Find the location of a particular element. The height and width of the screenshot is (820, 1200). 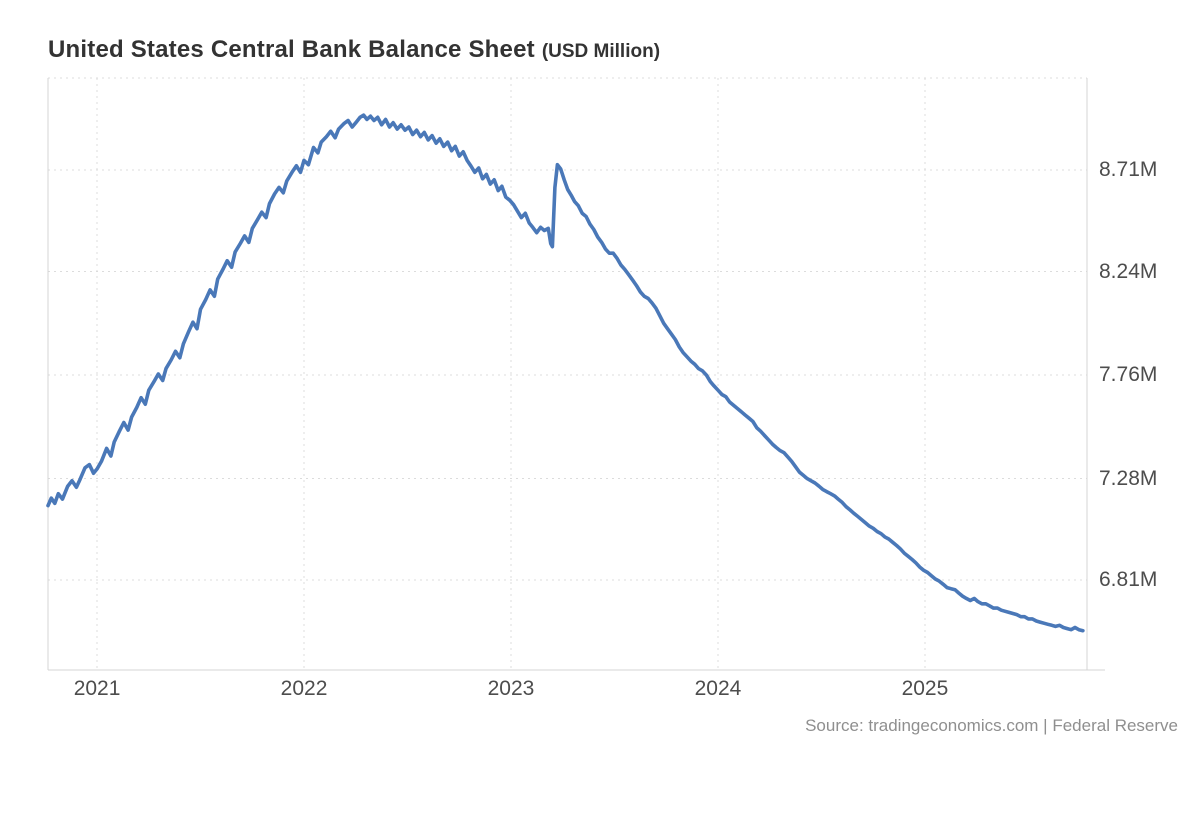

chart-unit-label: (USD Million) is located at coordinates (601, 51).